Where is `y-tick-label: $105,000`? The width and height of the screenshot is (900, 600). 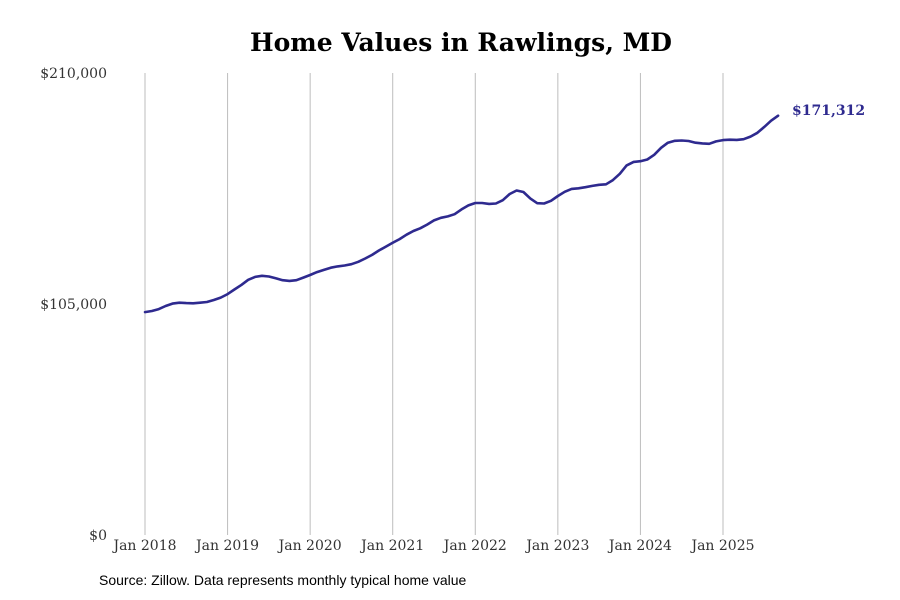 y-tick-label: $105,000 is located at coordinates (73, 305).